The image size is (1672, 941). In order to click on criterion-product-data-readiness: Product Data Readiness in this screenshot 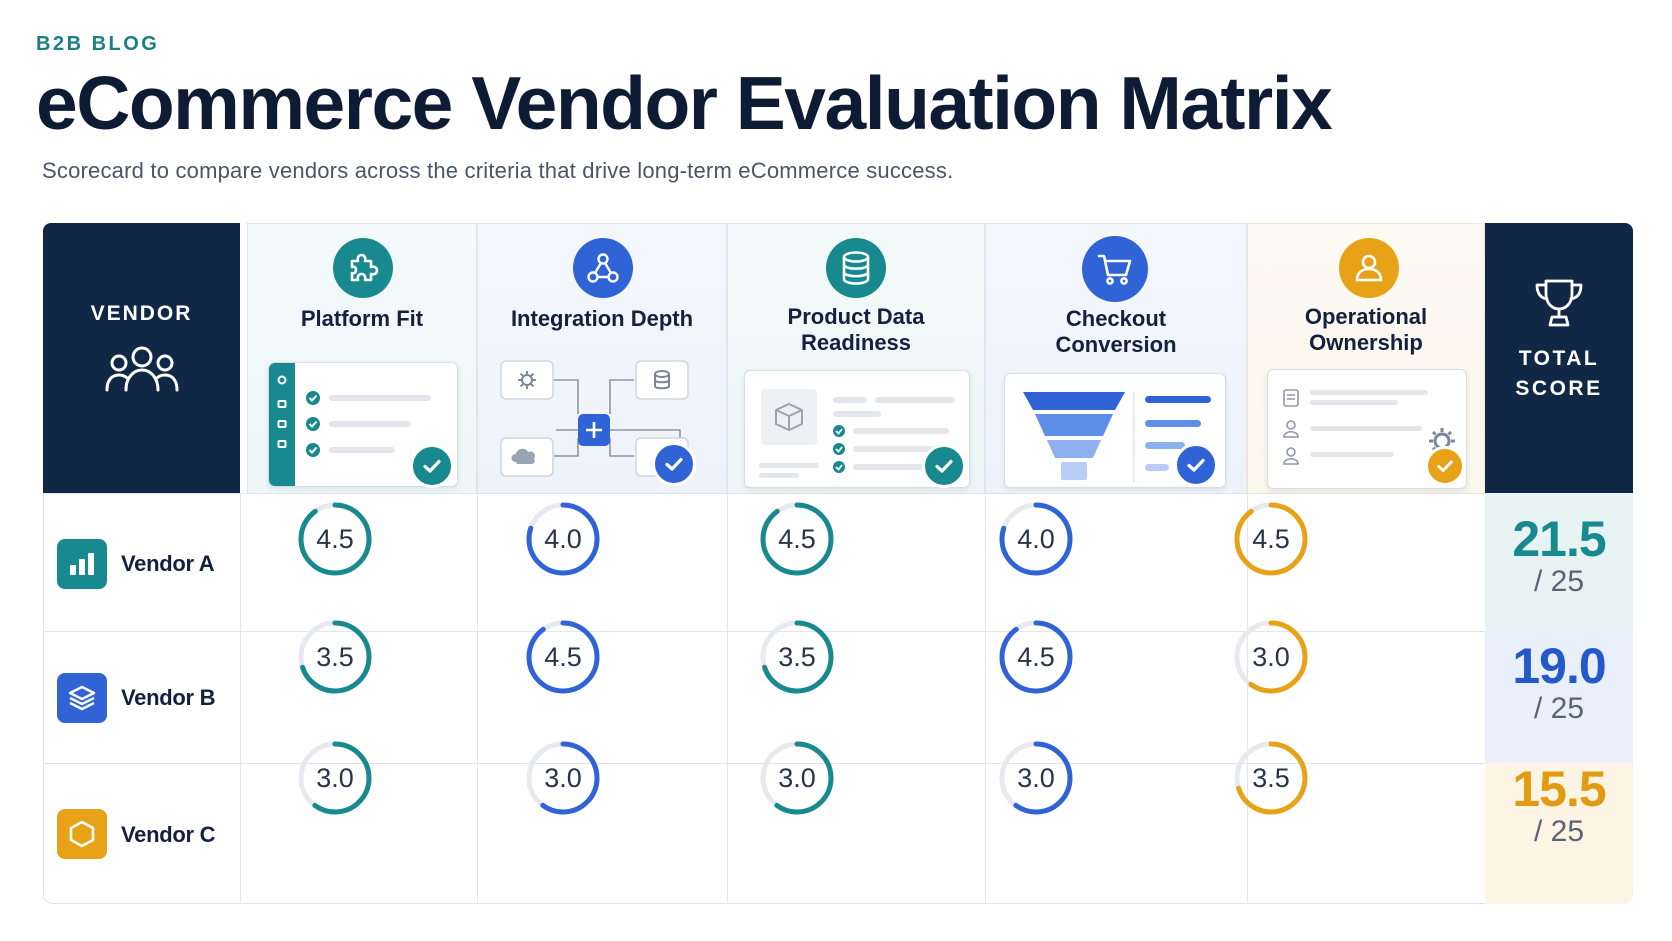, I will do `click(856, 358)`.